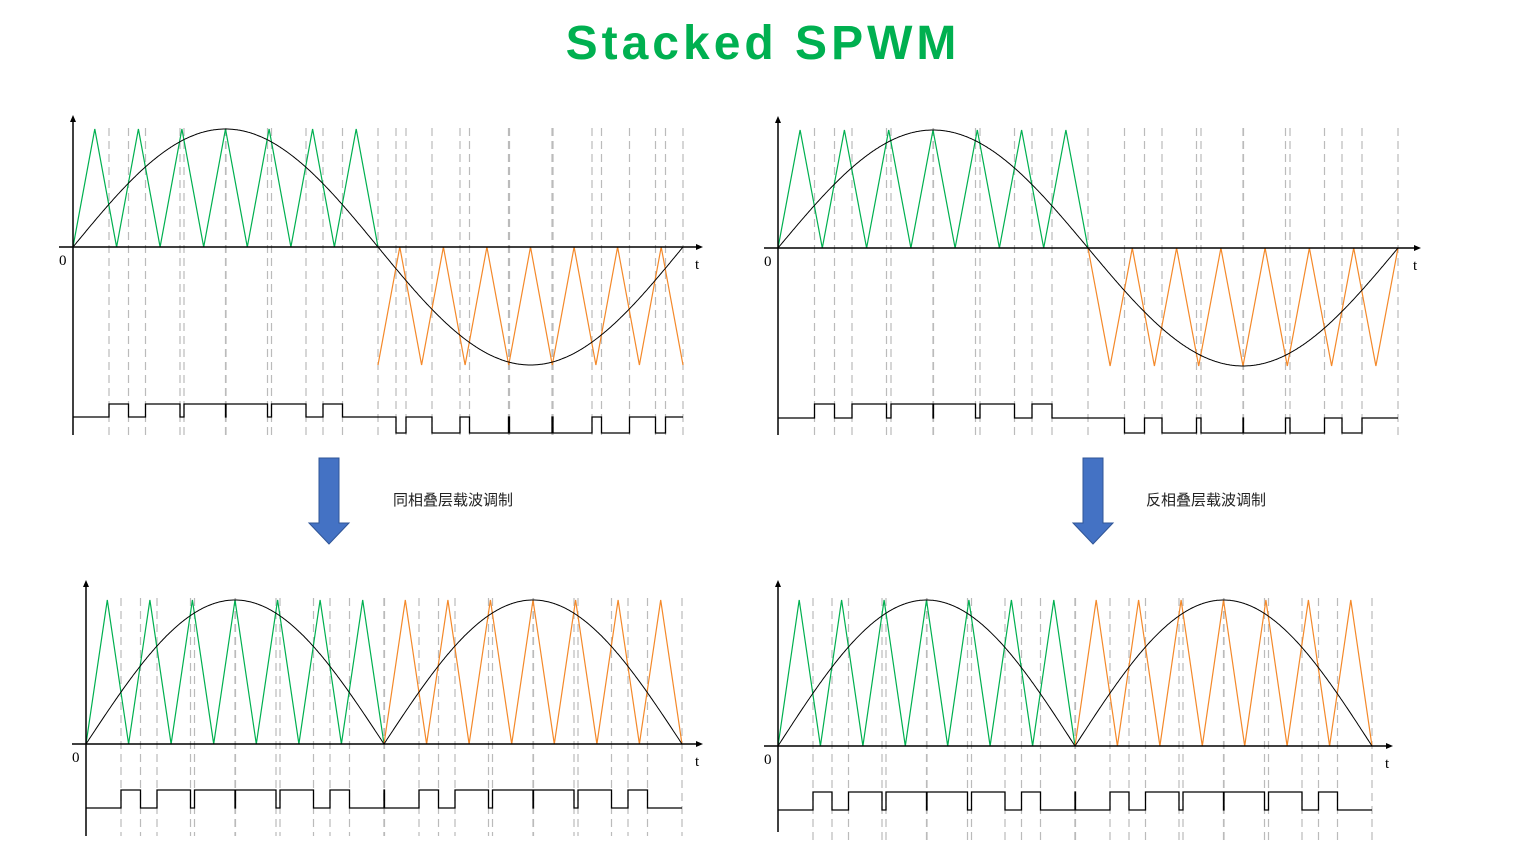 The image size is (1526, 851). What do you see at coordinates (926, 673) in the screenshot?
I see `upper-carrier-wave` at bounding box center [926, 673].